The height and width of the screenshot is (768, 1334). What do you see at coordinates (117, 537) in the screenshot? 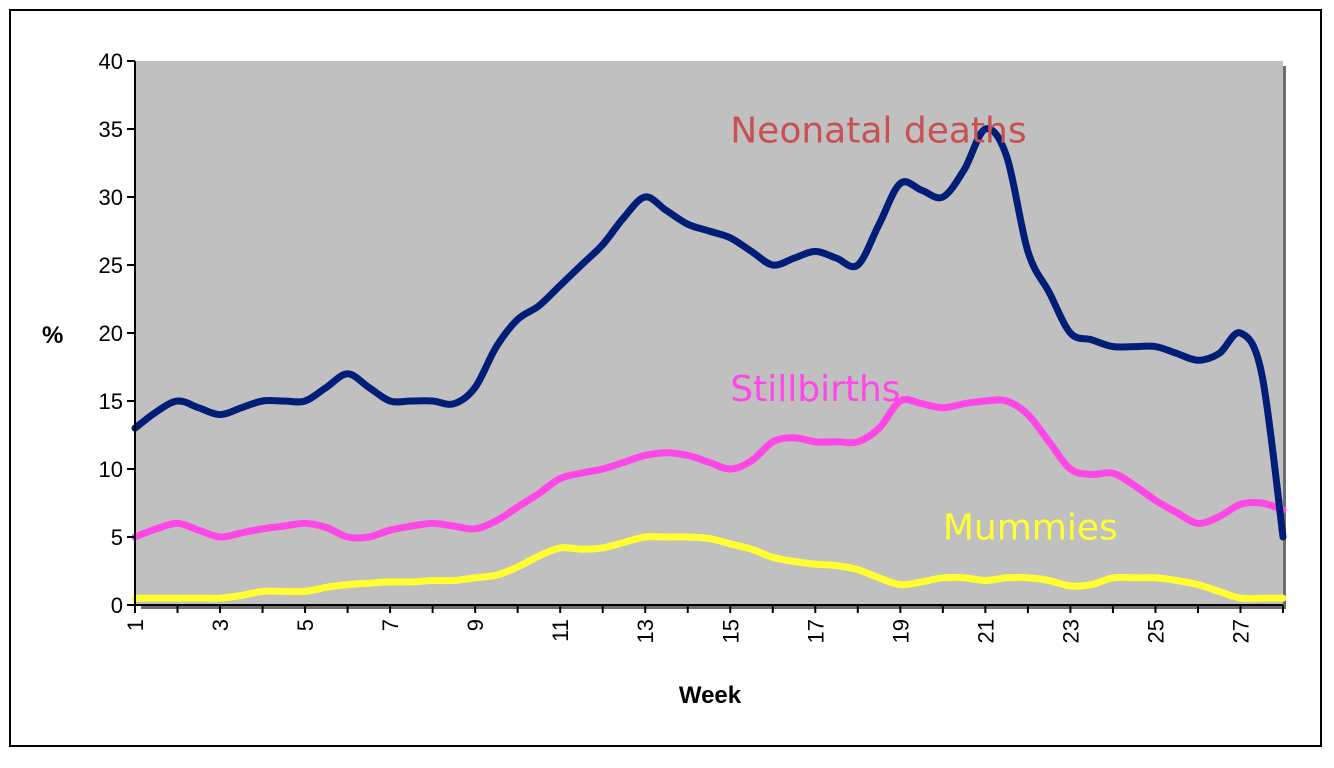
I see `y-tick-label: 5` at bounding box center [117, 537].